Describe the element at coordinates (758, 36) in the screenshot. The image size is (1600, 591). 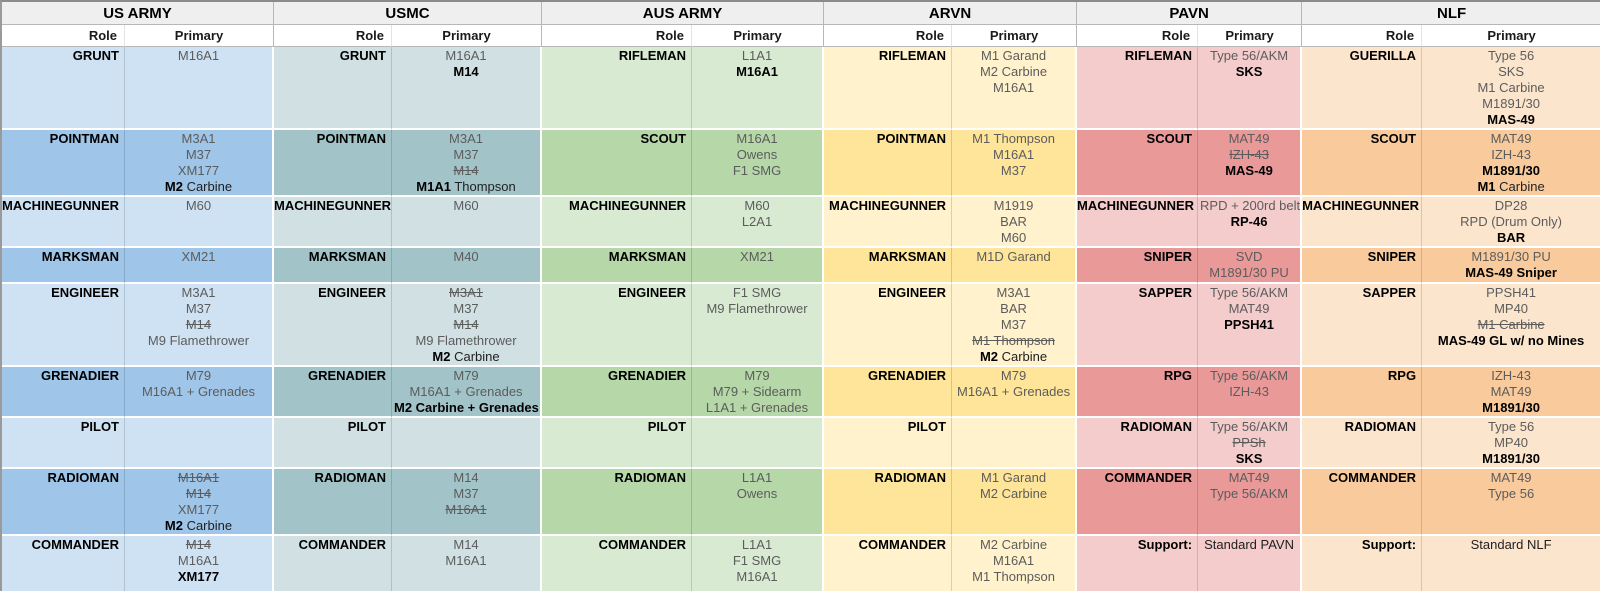
I see `primary-column-header-aus-army: Primary` at that location.